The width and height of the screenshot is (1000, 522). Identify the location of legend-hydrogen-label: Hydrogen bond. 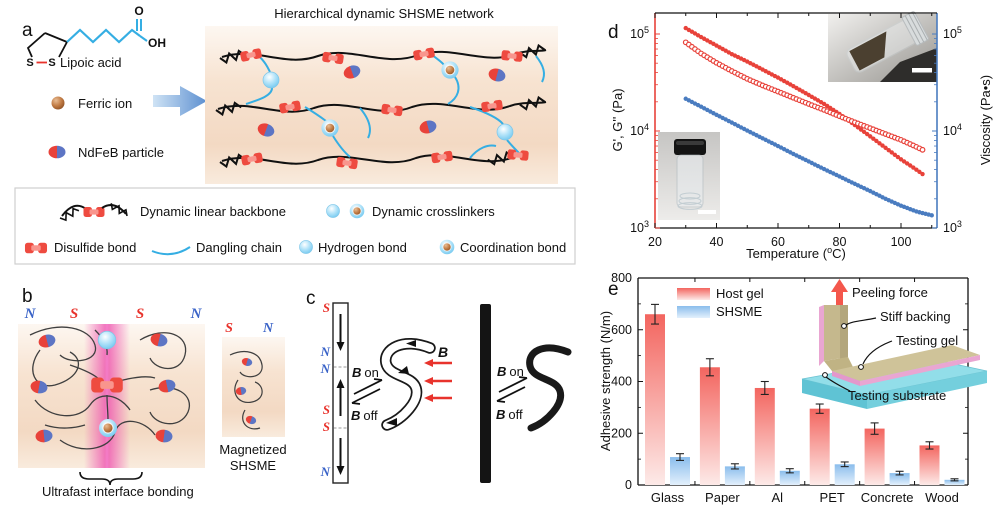
(362, 247).